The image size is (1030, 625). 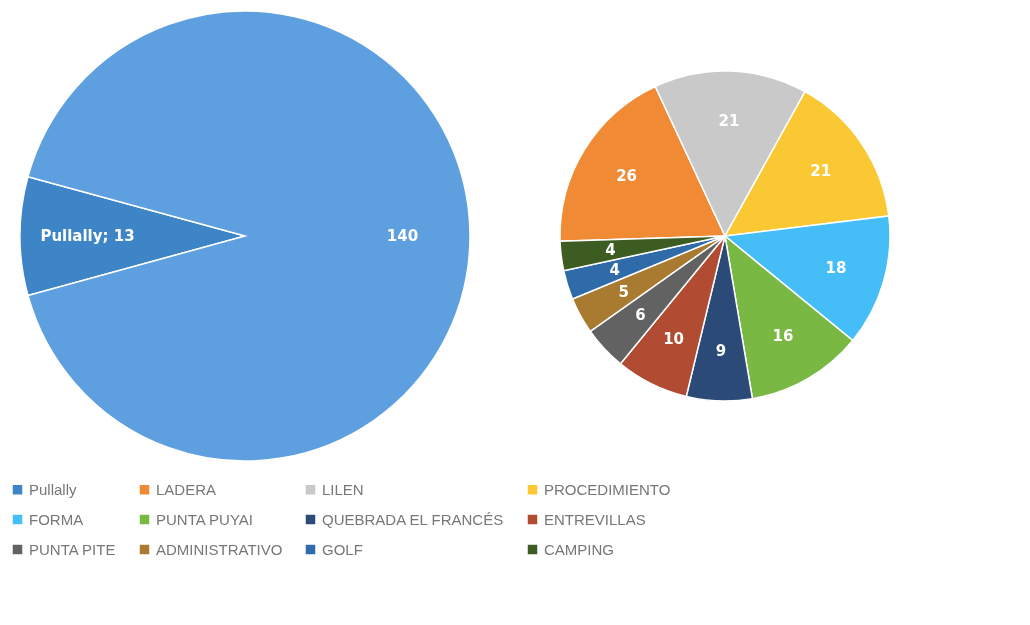 What do you see at coordinates (579, 549) in the screenshot?
I see `legend-label: CAMPING` at bounding box center [579, 549].